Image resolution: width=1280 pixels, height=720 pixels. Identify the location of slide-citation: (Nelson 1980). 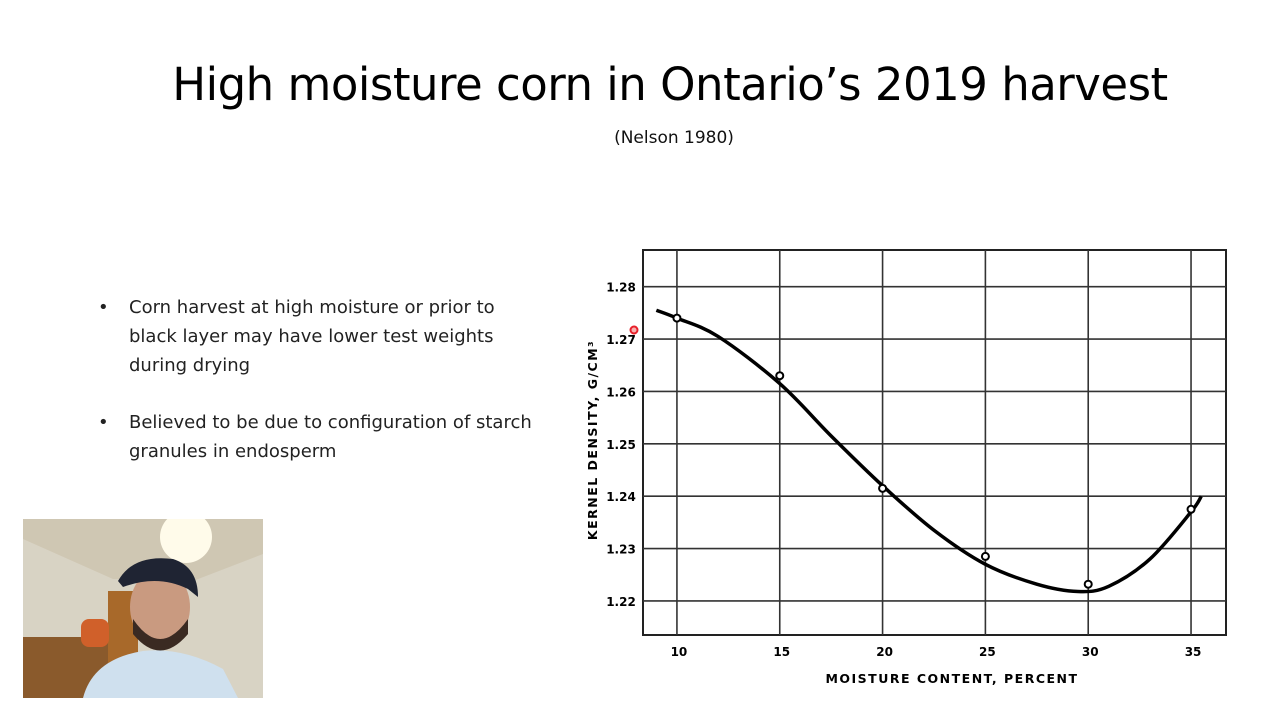
(674, 138).